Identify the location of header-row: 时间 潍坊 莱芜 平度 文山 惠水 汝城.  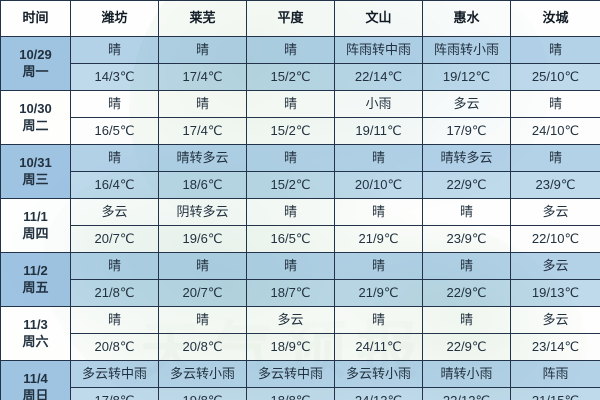
(300, 18).